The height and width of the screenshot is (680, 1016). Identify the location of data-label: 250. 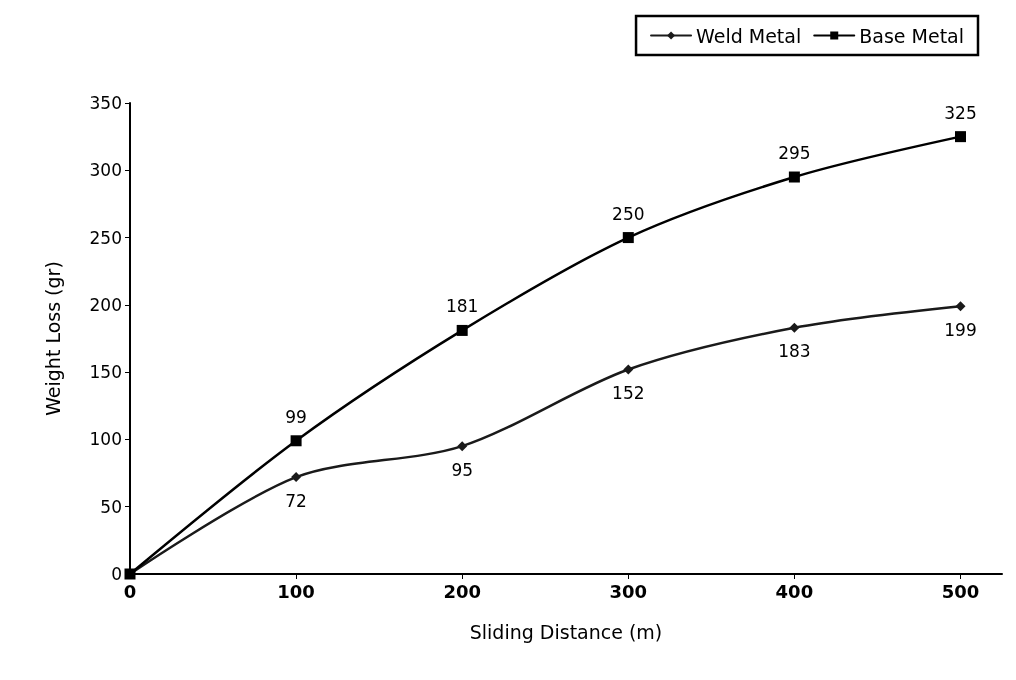
(628, 213).